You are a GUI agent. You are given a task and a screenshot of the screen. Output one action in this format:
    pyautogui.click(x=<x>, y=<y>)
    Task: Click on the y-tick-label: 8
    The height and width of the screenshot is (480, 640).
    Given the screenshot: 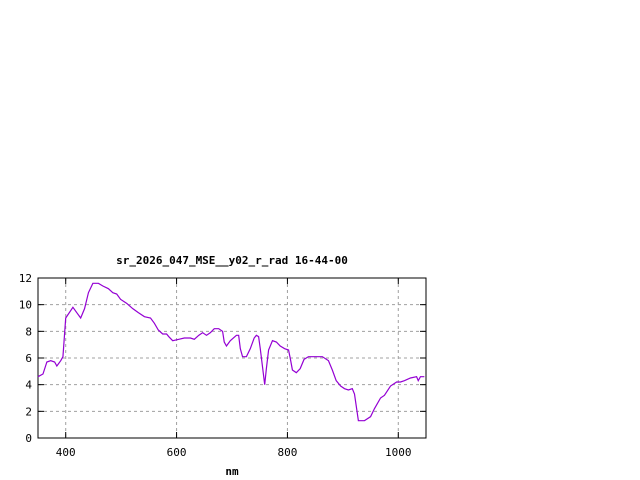 What is the action you would take?
    pyautogui.click(x=28, y=331)
    